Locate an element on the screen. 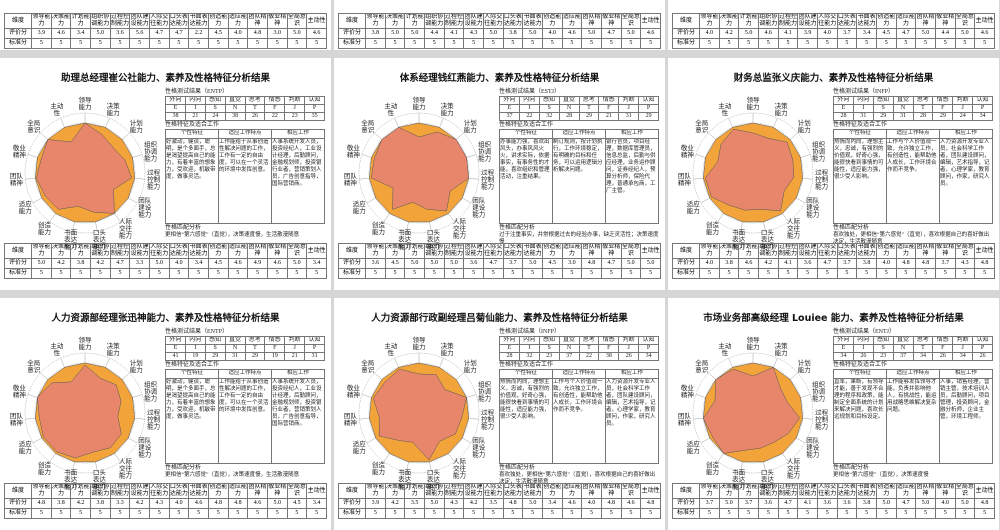 The width and height of the screenshot is (1000, 530). mbti-cell: 26 is located at coordinates (255, 116).